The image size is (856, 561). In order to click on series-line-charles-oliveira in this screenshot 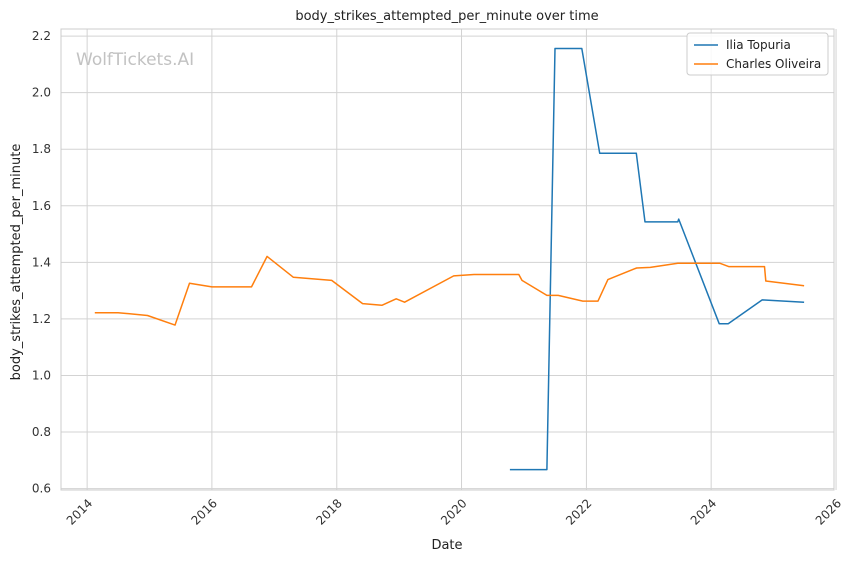, I will do `click(449, 290)`.